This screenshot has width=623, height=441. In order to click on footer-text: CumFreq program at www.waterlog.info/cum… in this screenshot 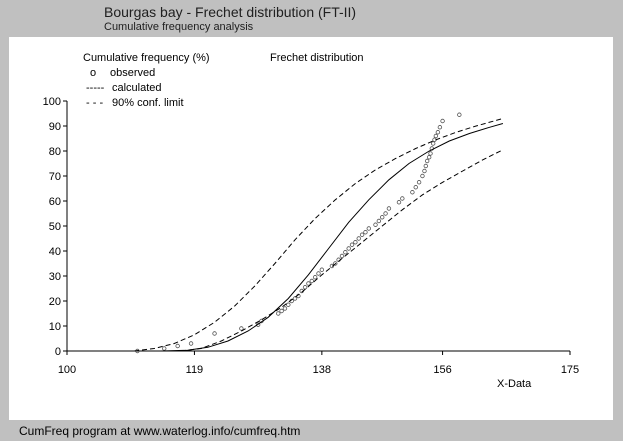, I will do `click(160, 431)`.